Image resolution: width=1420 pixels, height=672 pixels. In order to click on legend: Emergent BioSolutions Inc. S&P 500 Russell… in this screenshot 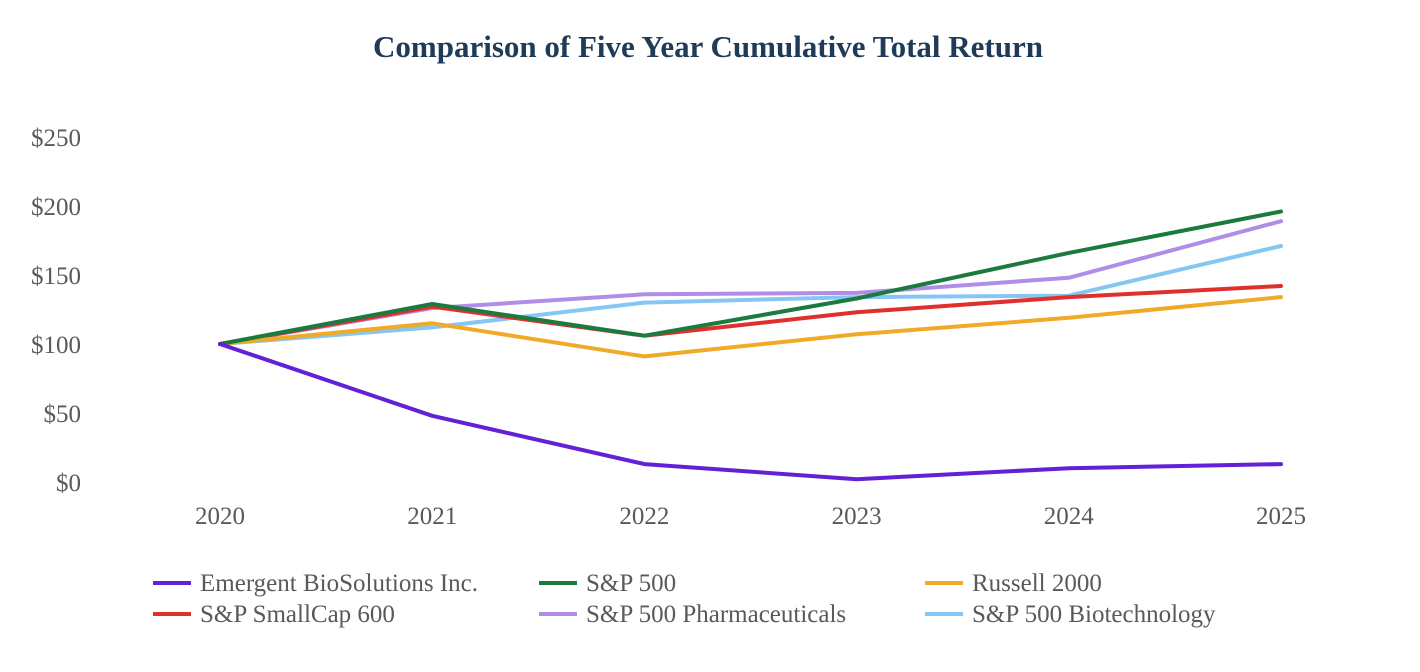, I will do `click(684, 599)`.